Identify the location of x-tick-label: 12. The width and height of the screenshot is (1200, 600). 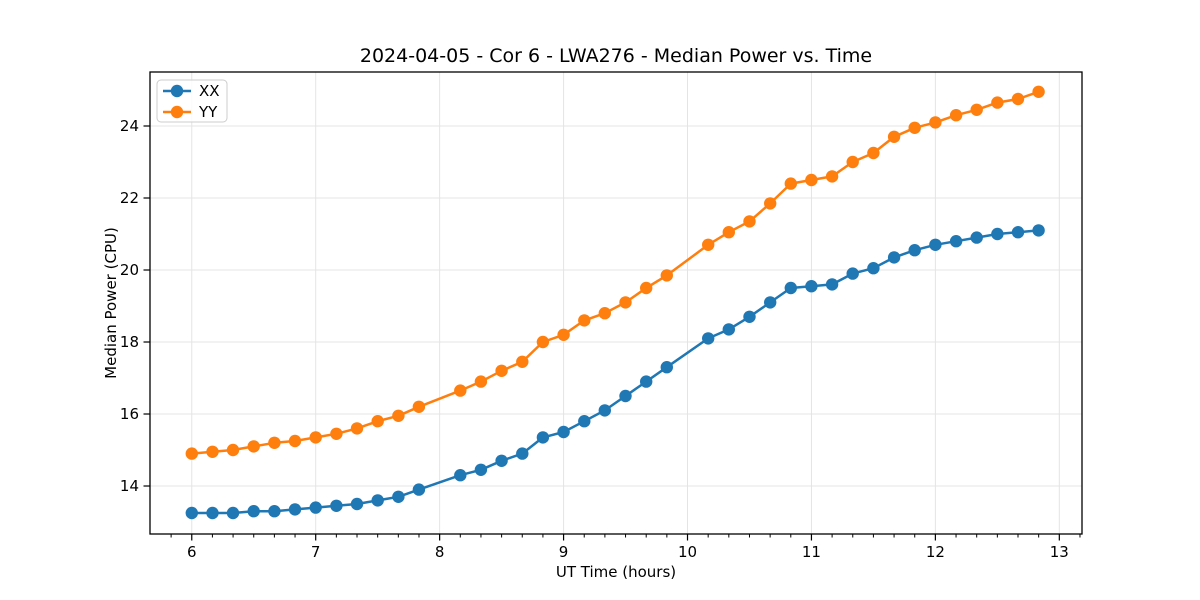
(935, 552).